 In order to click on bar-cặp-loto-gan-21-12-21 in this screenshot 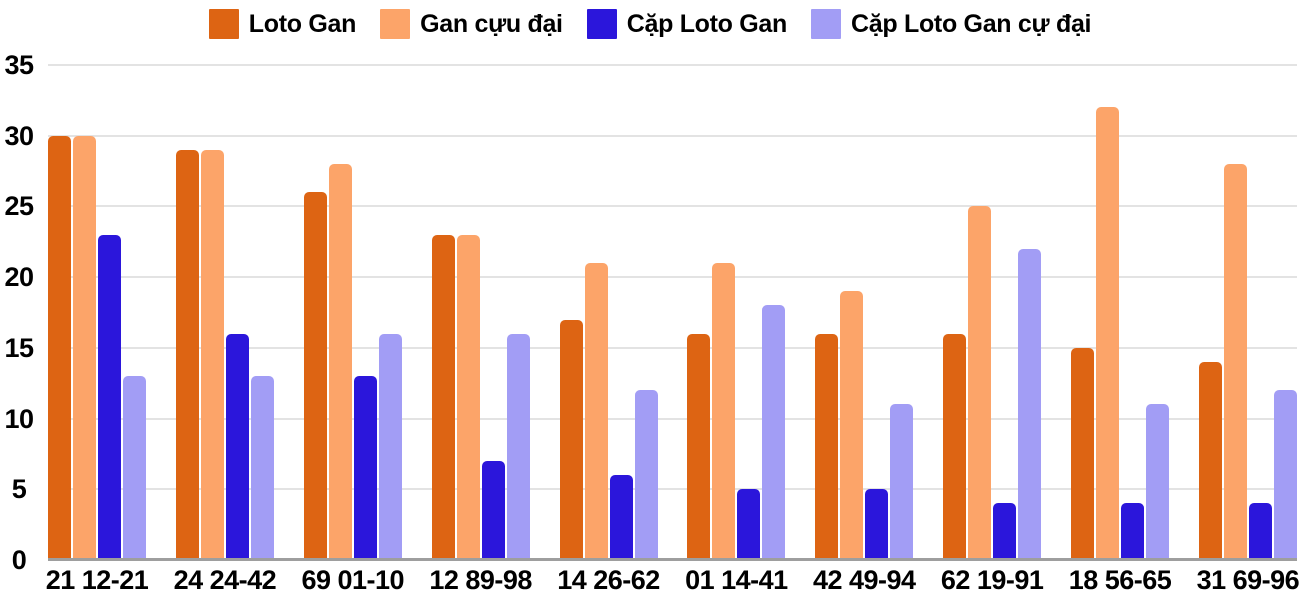, I will do `click(109, 397)`.